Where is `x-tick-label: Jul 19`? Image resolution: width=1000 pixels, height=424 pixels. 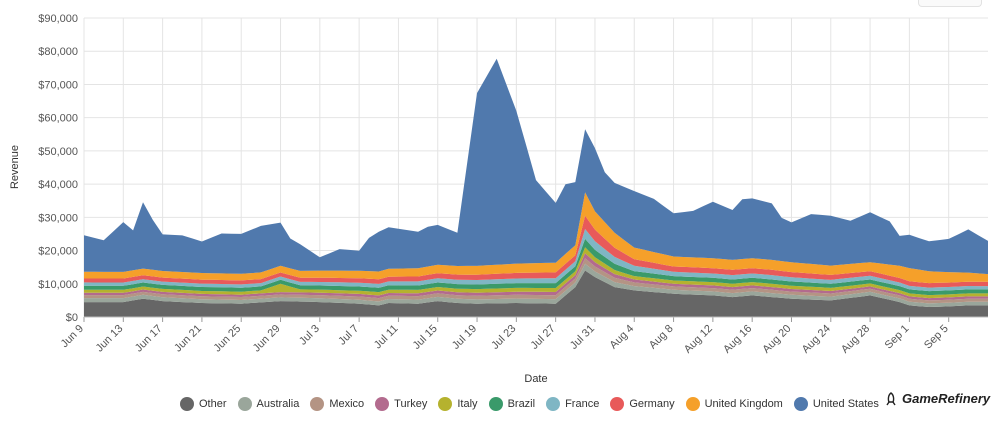
x-tick-label: Jul 19 is located at coordinates (464, 337).